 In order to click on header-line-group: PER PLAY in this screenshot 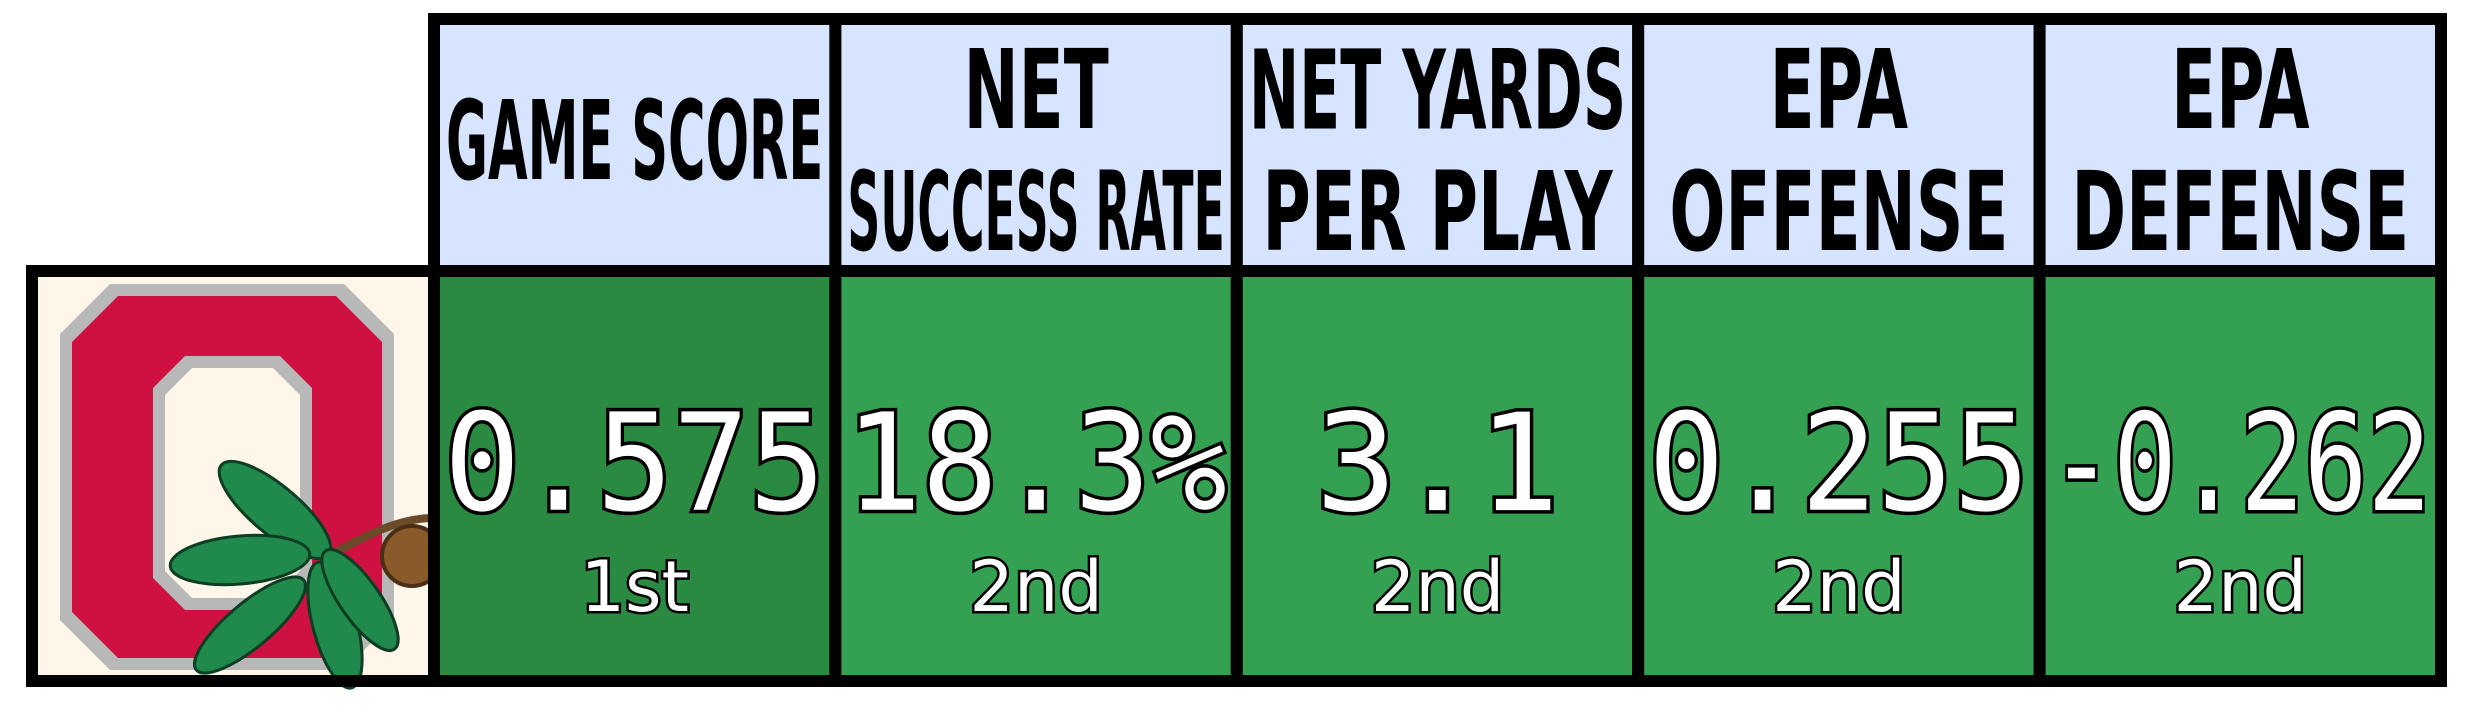, I will do `click(1437, 213)`.